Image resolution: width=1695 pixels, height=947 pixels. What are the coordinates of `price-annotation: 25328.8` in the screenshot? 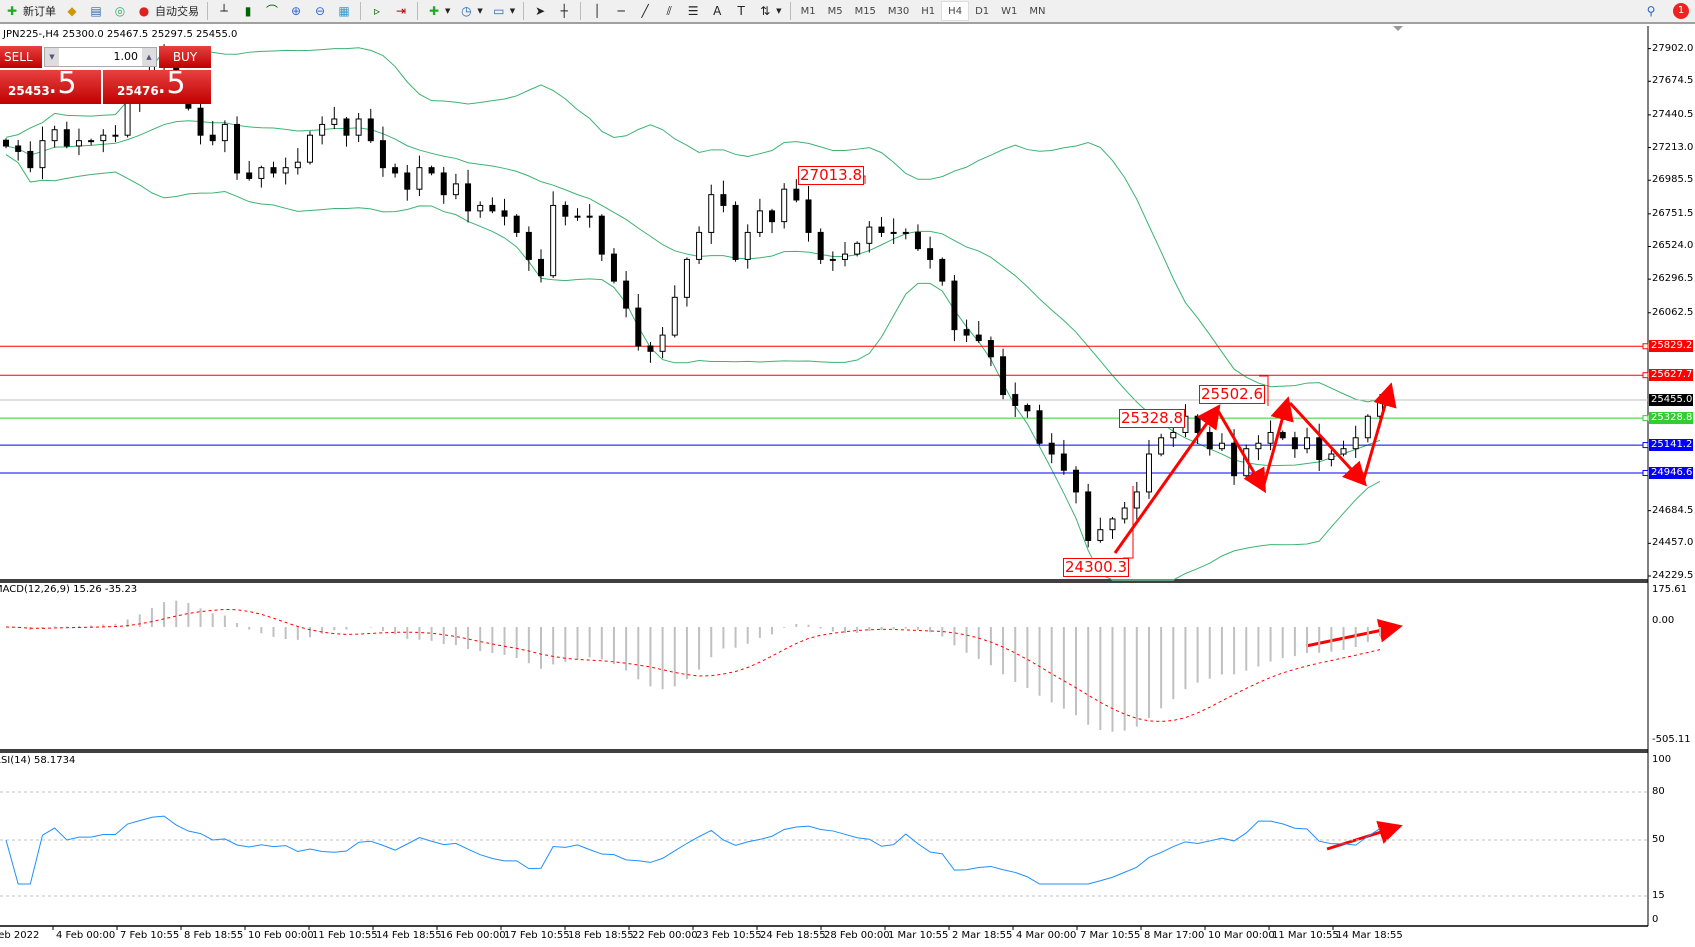 It's located at (1152, 418).